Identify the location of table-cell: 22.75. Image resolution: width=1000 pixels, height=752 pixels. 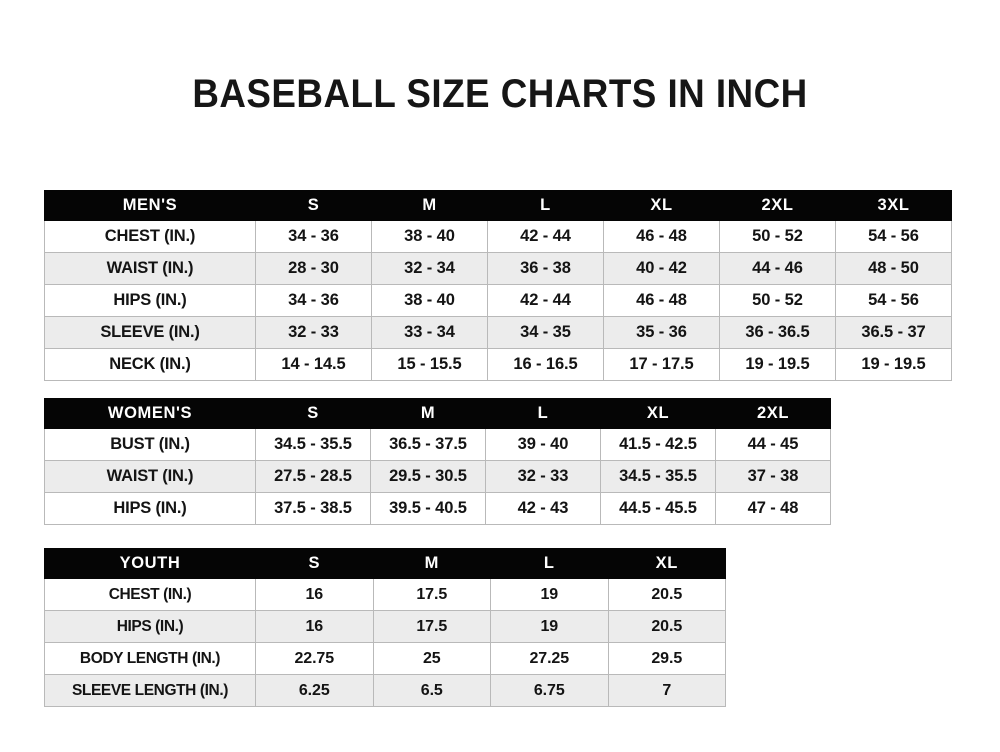
(314, 658).